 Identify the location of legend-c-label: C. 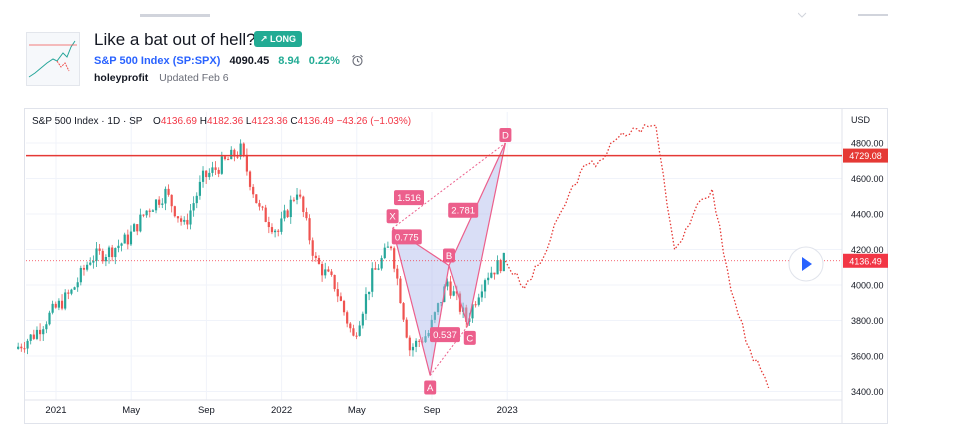
(294, 121).